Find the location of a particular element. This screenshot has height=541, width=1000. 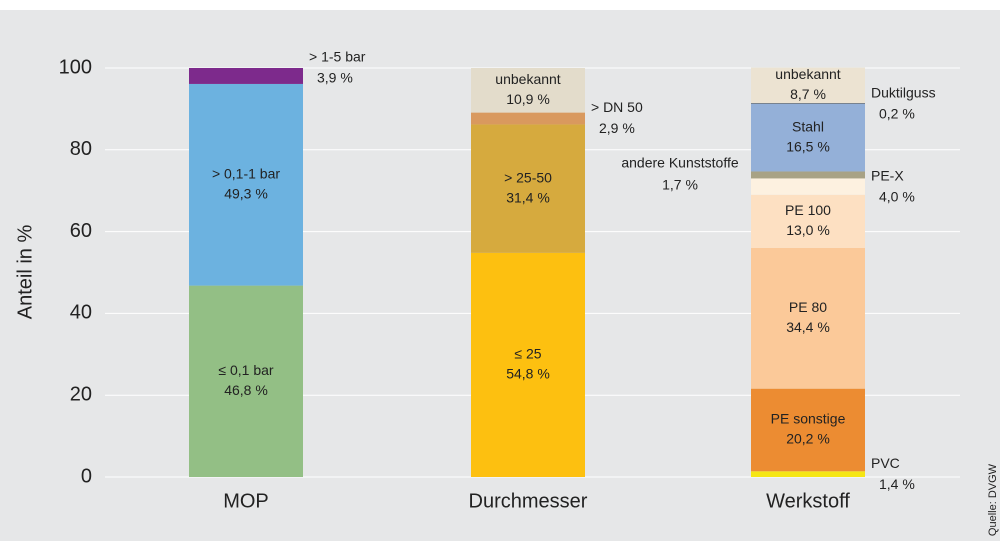

value-label: 0,2 % is located at coordinates (897, 113).